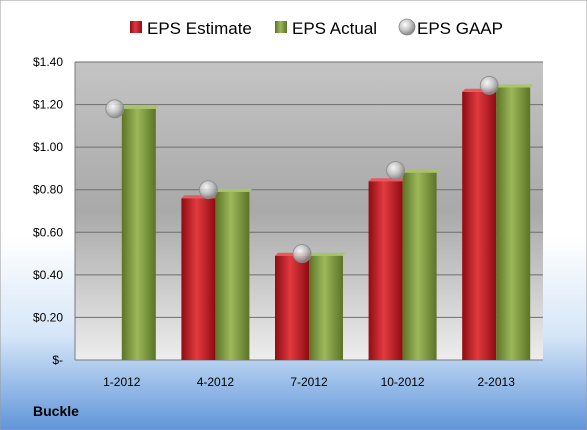 The image size is (587, 430). What do you see at coordinates (334, 28) in the screenshot?
I see `legend-label: EPS Actual` at bounding box center [334, 28].